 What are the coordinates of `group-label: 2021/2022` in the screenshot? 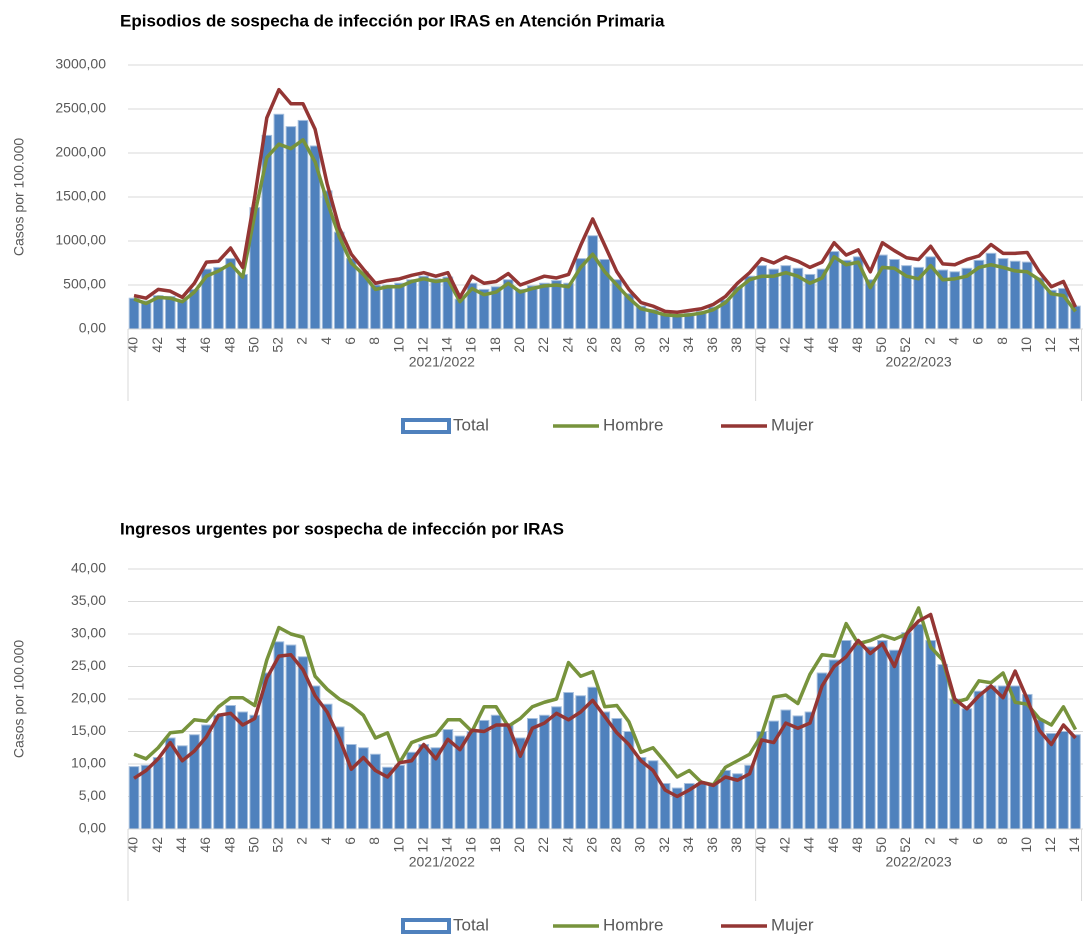 It's located at (442, 862).